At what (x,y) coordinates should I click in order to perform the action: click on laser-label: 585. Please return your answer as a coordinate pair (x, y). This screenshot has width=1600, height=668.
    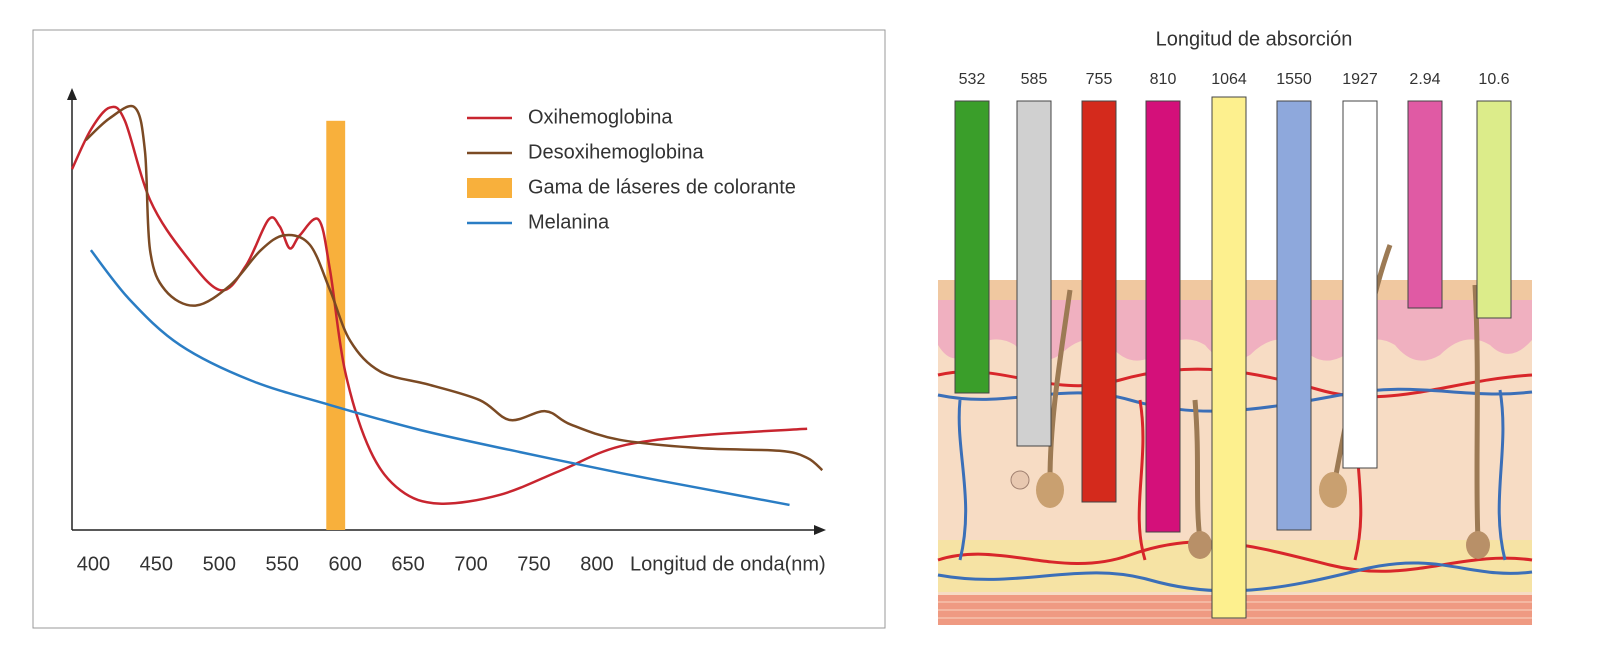
    Looking at the image, I should click on (1034, 79).